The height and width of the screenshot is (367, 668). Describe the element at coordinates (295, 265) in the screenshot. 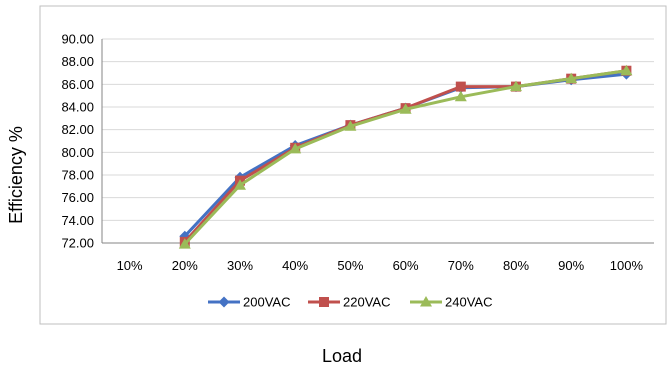

I see `x-tick-label: 40%` at that location.